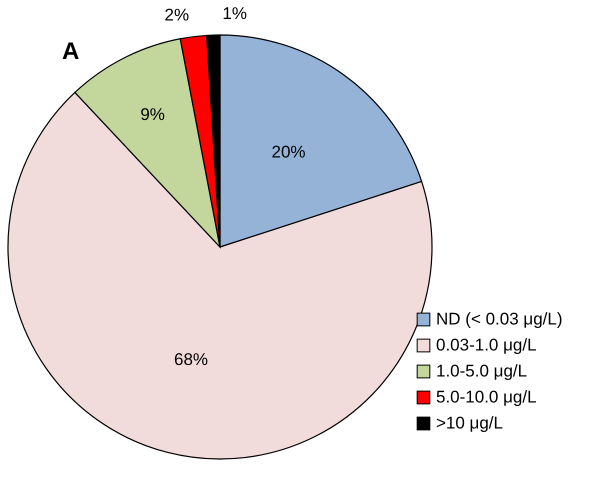 The width and height of the screenshot is (615, 481). What do you see at coordinates (177, 15) in the screenshot?
I see `data-label: 2%` at bounding box center [177, 15].